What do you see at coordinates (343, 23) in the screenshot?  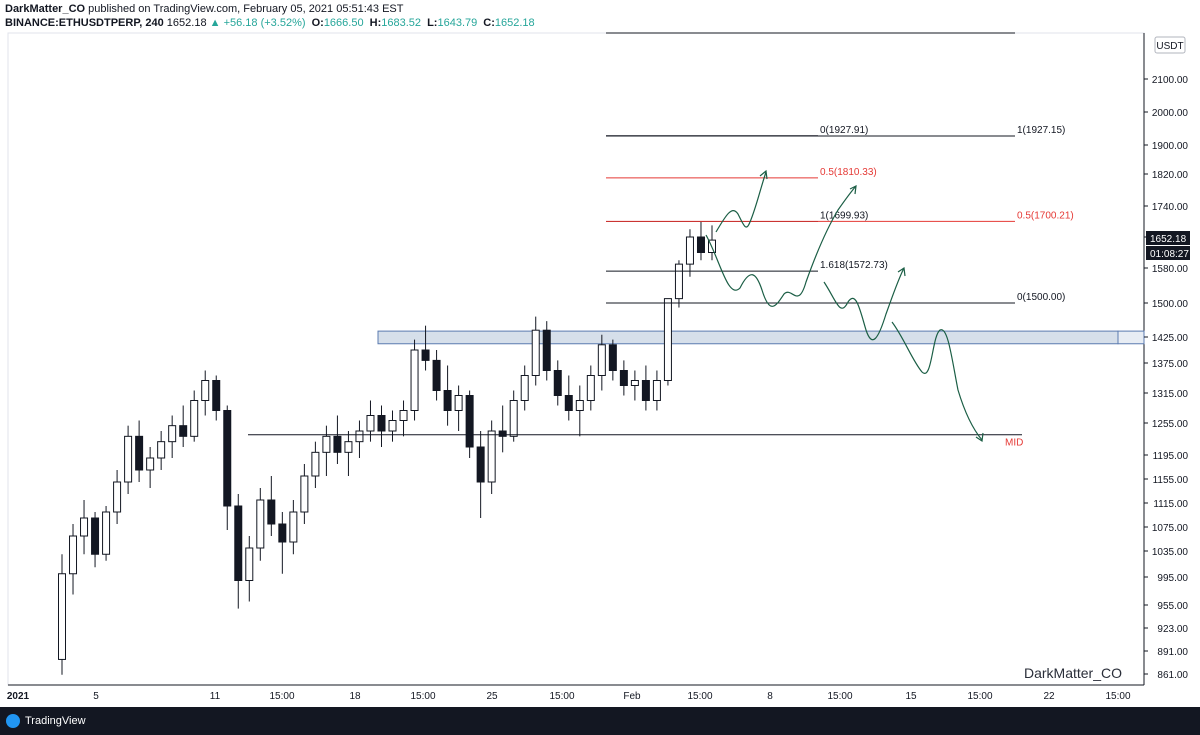 I see `open-value: 1666.50` at bounding box center [343, 23].